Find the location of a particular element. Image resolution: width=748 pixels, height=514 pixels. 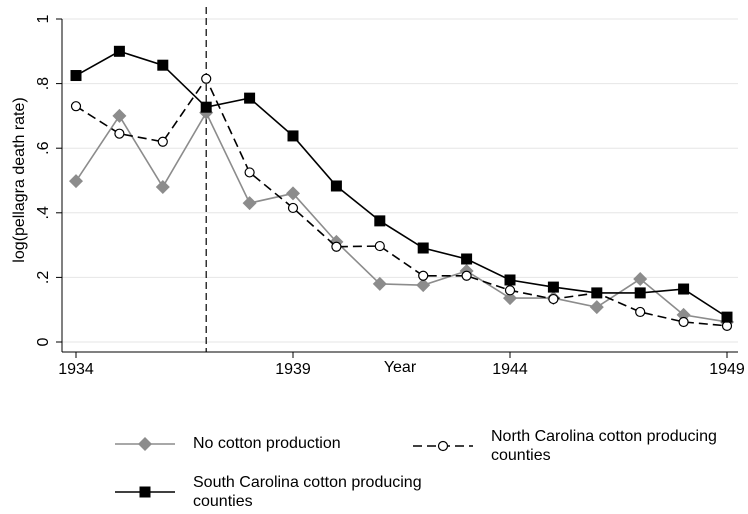

x-tick-label: 1944 is located at coordinates (510, 369).